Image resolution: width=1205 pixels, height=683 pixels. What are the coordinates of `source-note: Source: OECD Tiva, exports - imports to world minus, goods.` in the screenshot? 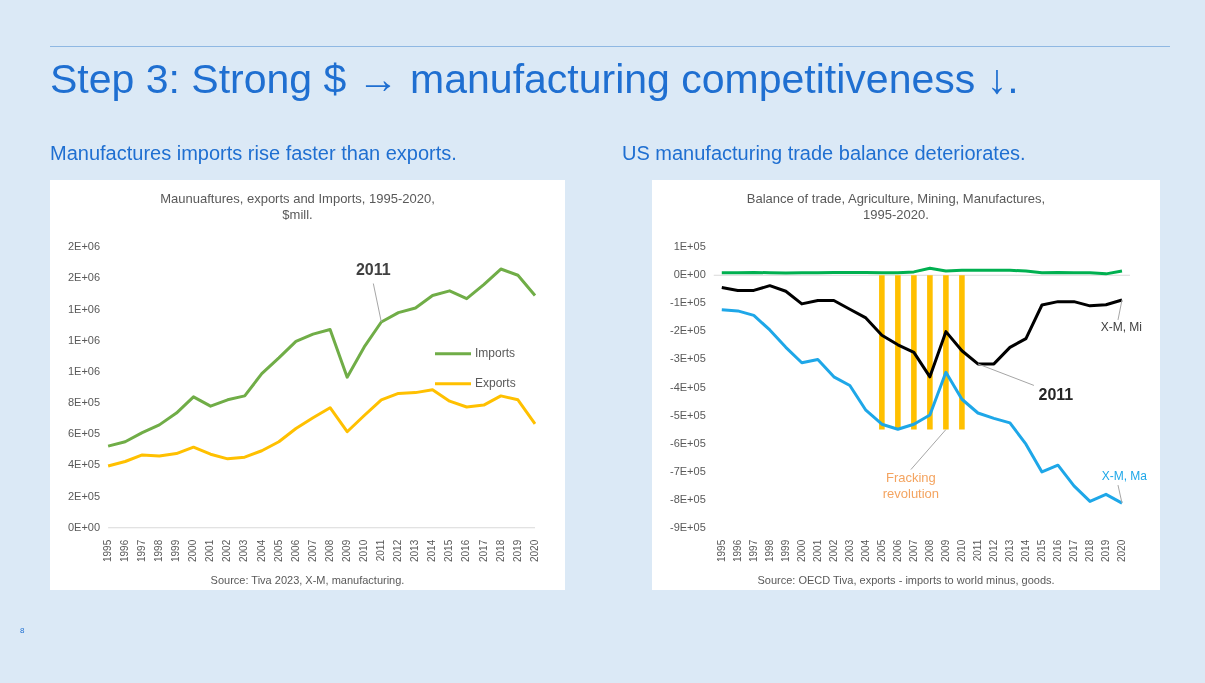 It's located at (906, 579).